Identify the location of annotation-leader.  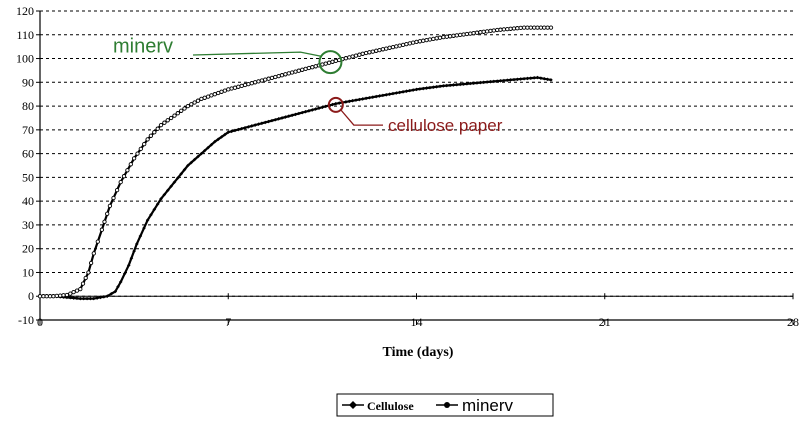
(361, 117).